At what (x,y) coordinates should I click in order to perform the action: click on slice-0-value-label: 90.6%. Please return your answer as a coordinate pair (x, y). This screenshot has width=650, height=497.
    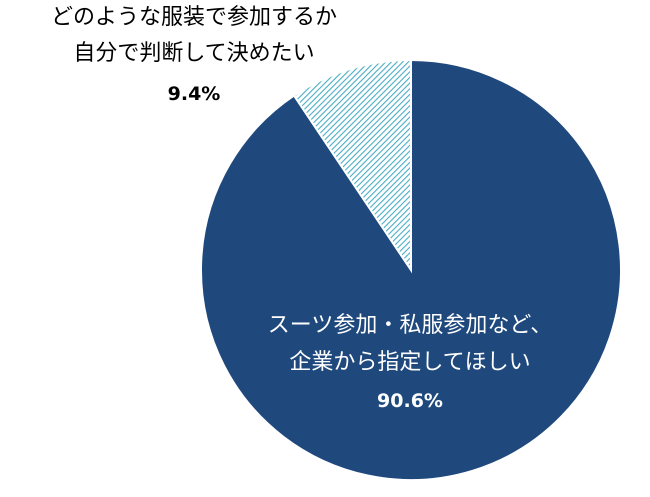
    Looking at the image, I should click on (410, 401).